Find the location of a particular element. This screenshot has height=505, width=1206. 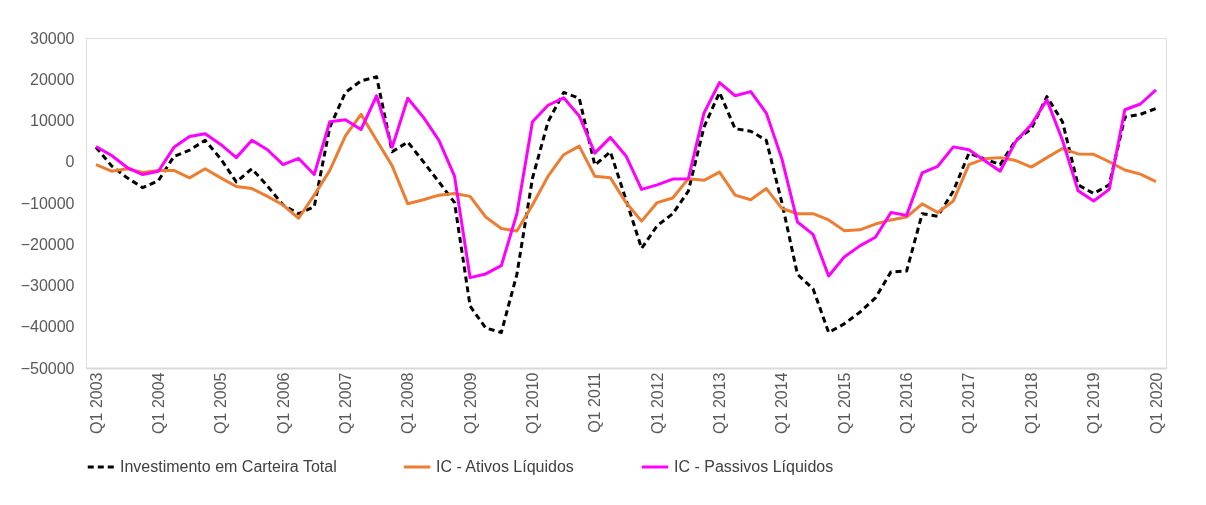

x-tick-label: Q1 2018 is located at coordinates (1031, 403).